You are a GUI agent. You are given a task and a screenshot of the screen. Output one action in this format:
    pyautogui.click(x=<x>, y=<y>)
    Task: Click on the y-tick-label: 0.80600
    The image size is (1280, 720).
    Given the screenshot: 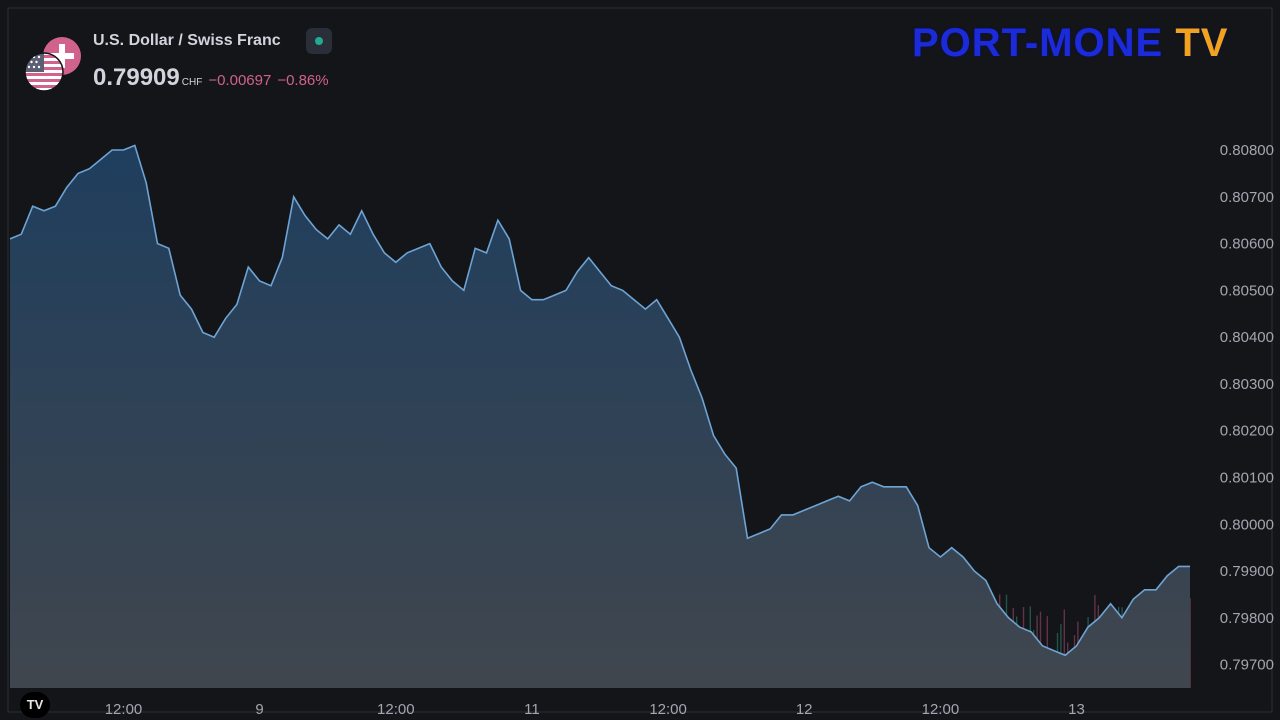 What is the action you would take?
    pyautogui.click(x=1247, y=244)
    